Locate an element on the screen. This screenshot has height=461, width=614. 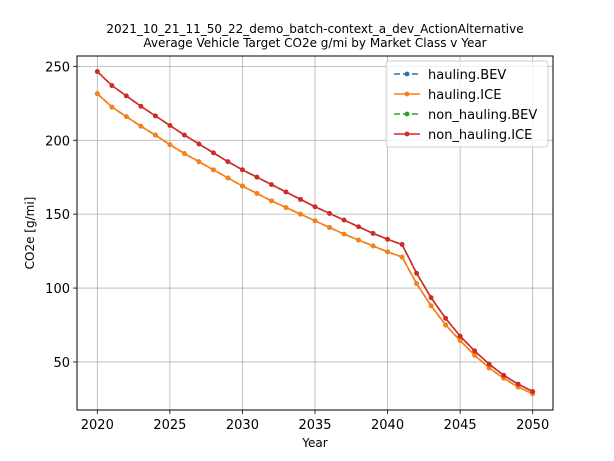
x-tick-label: 2025 is located at coordinates (169, 425).